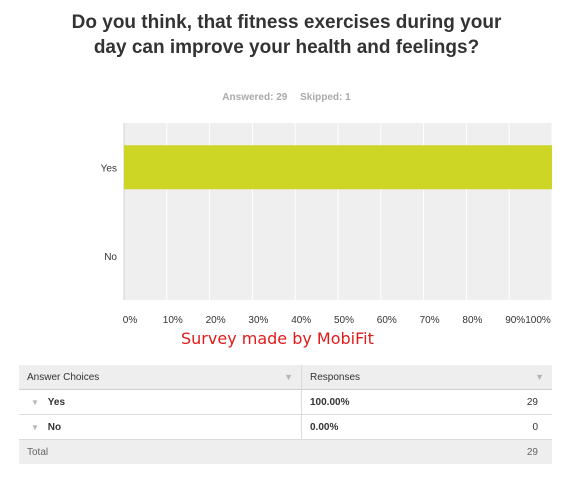 Image resolution: width=573 pixels, height=481 pixels. What do you see at coordinates (130, 320) in the screenshot?
I see `x-tick-label: 0%` at bounding box center [130, 320].